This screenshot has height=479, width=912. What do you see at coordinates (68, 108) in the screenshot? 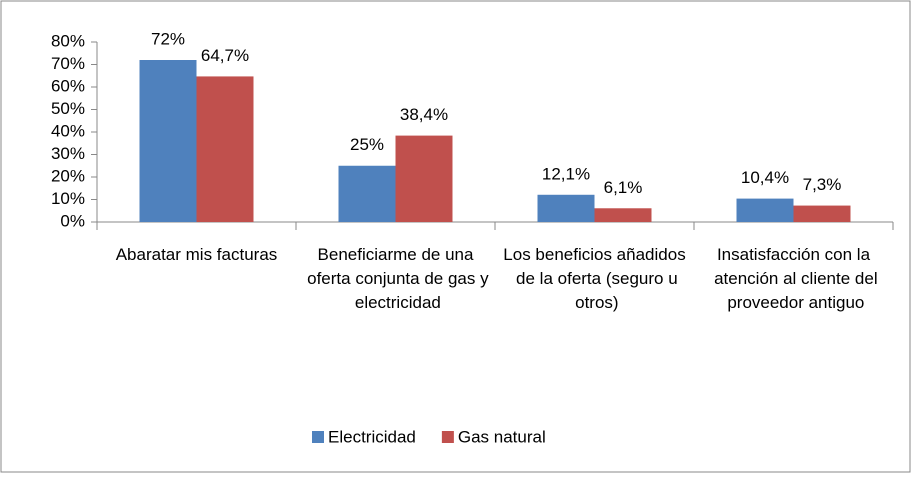
I see `y-tick-label: 50%` at bounding box center [68, 108].